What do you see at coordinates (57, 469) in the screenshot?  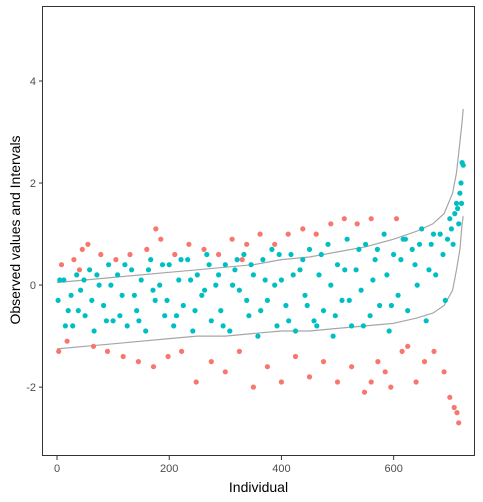 I see `x-tick-label: 0` at bounding box center [57, 469].